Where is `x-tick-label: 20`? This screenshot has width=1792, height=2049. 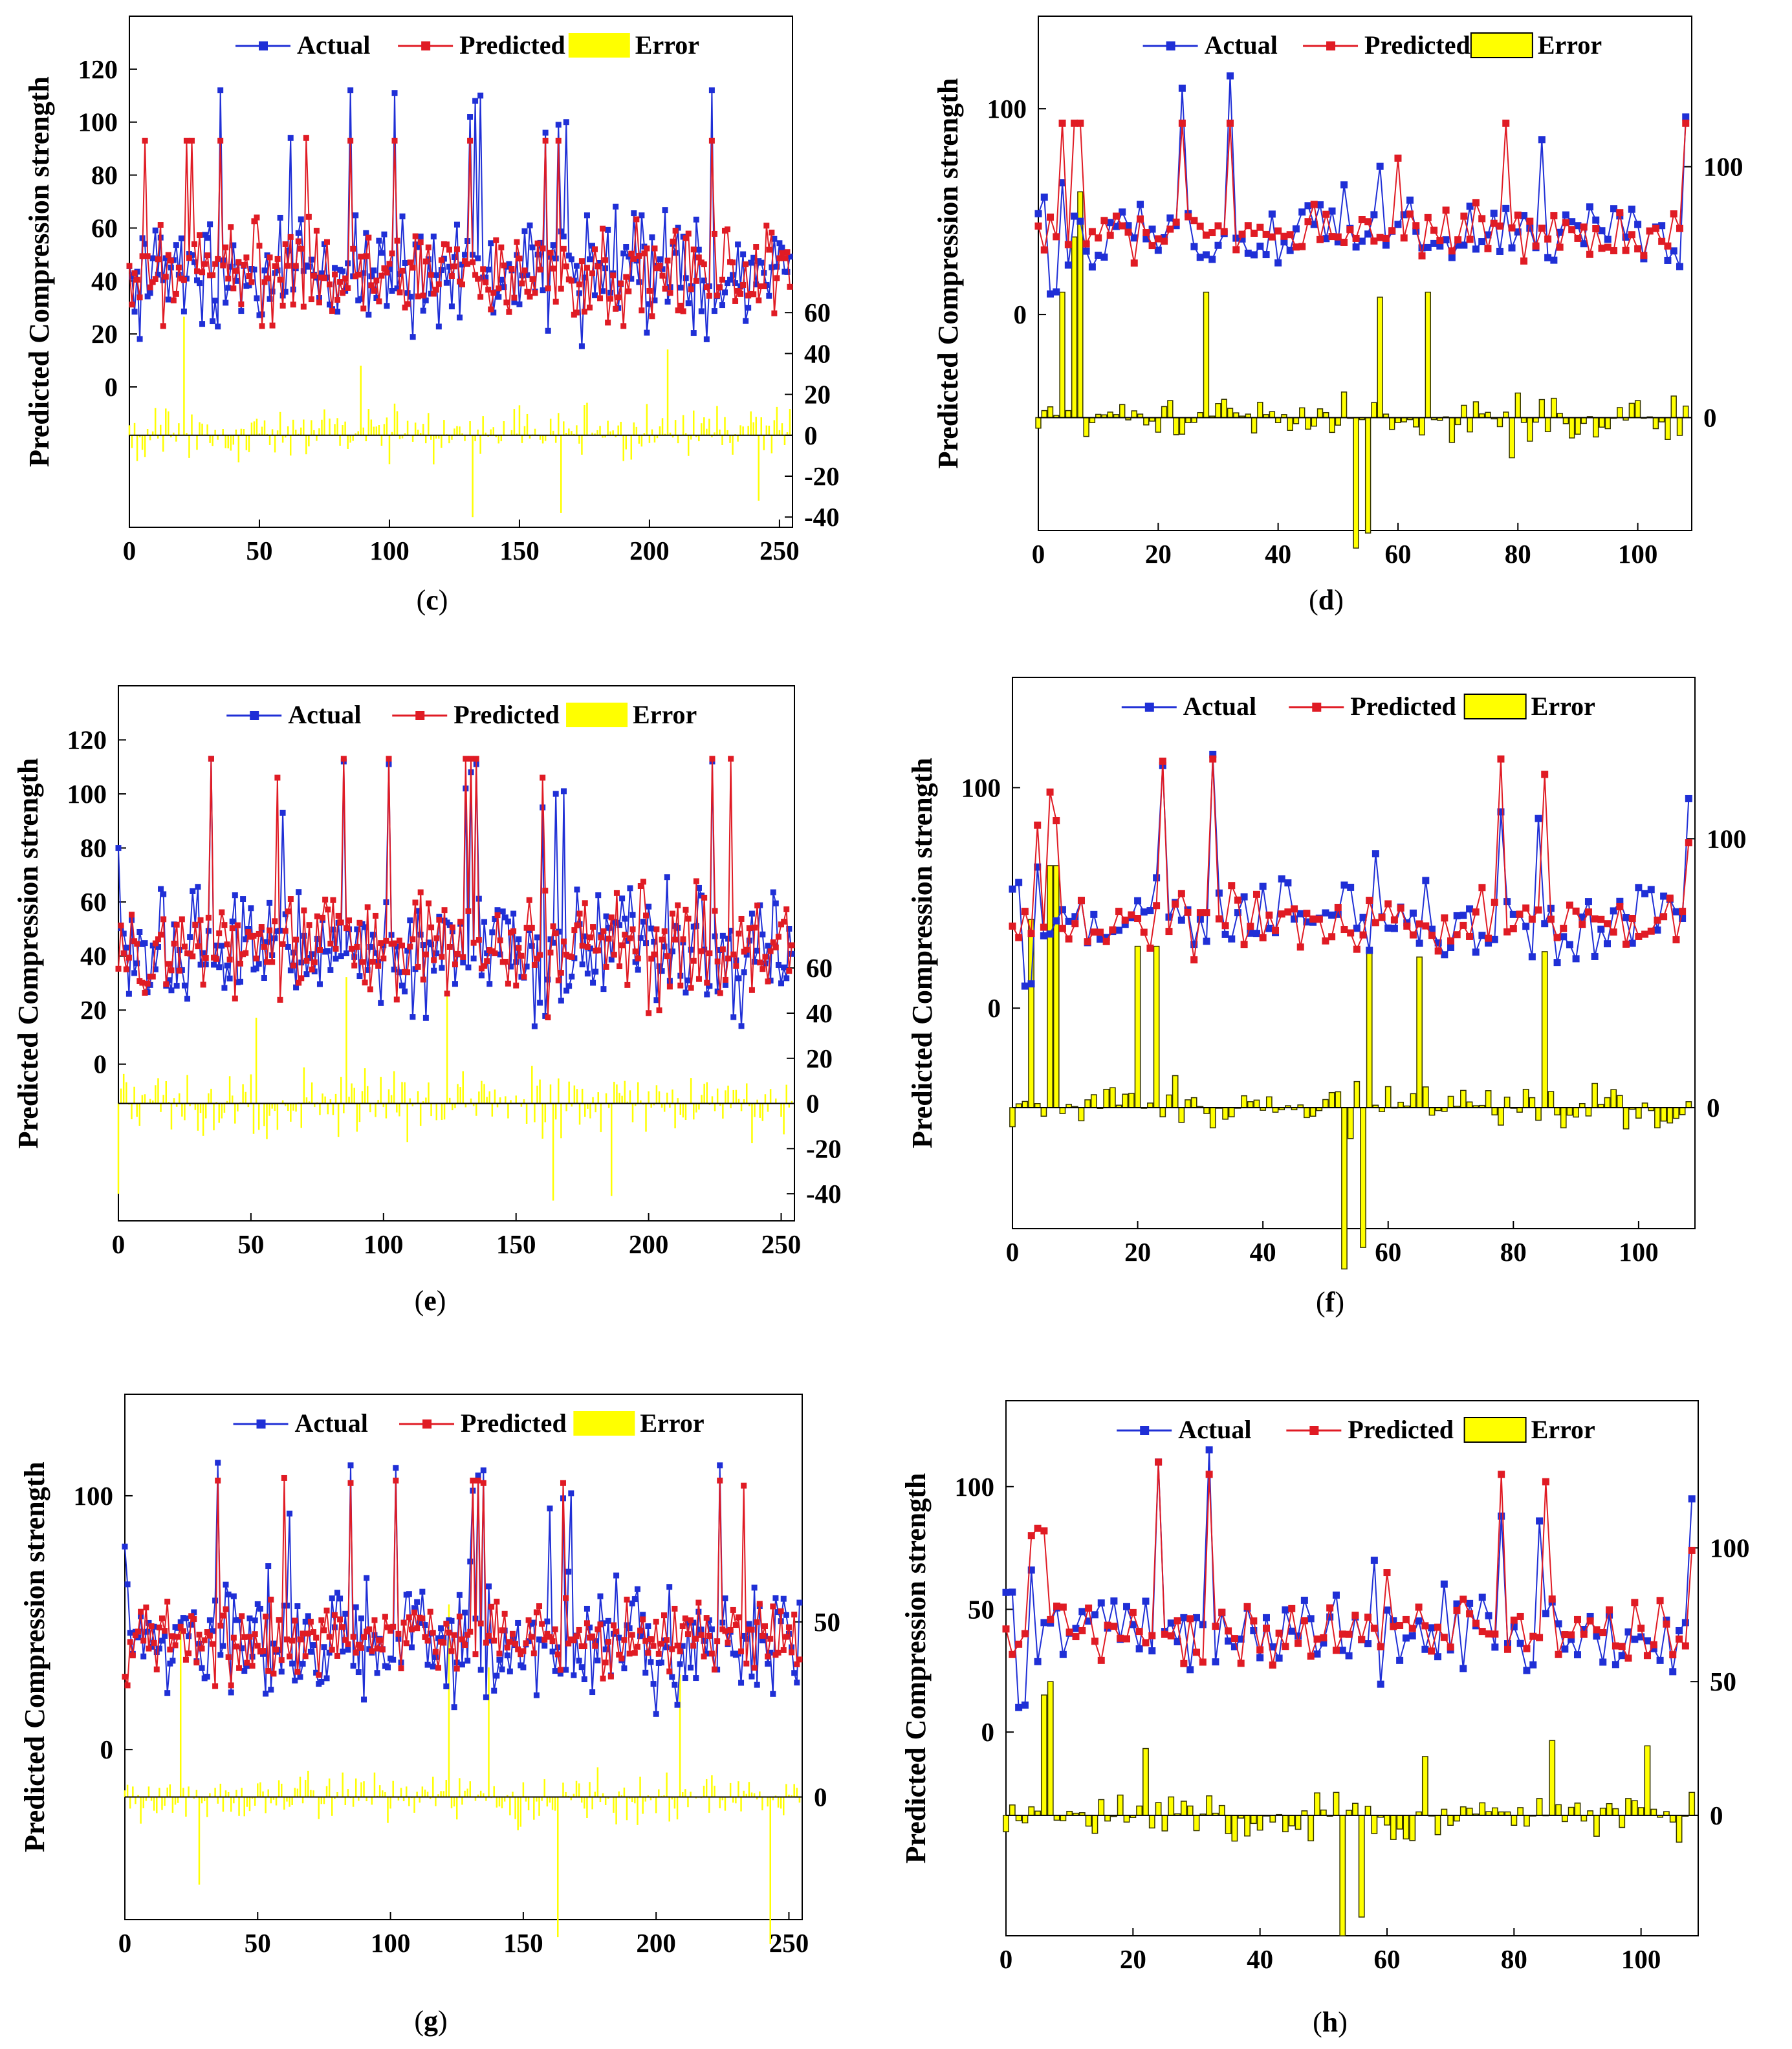 x-tick-label: 20 is located at coordinates (1158, 554).